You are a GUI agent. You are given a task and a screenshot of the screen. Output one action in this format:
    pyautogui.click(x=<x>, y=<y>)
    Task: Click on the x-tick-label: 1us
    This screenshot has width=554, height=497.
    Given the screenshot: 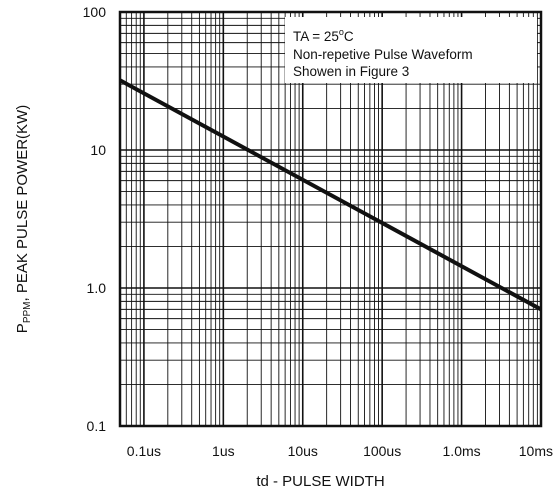 What is the action you would take?
    pyautogui.click(x=223, y=451)
    